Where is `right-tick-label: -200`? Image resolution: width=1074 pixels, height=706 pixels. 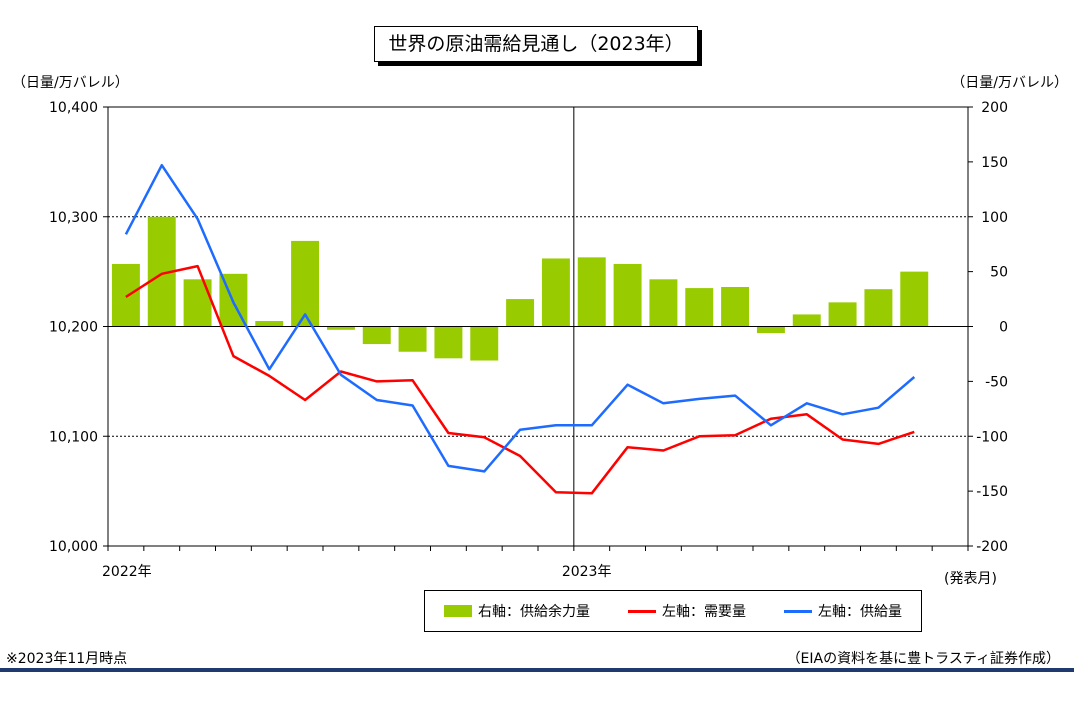 right-tick-label: -200 is located at coordinates (992, 547).